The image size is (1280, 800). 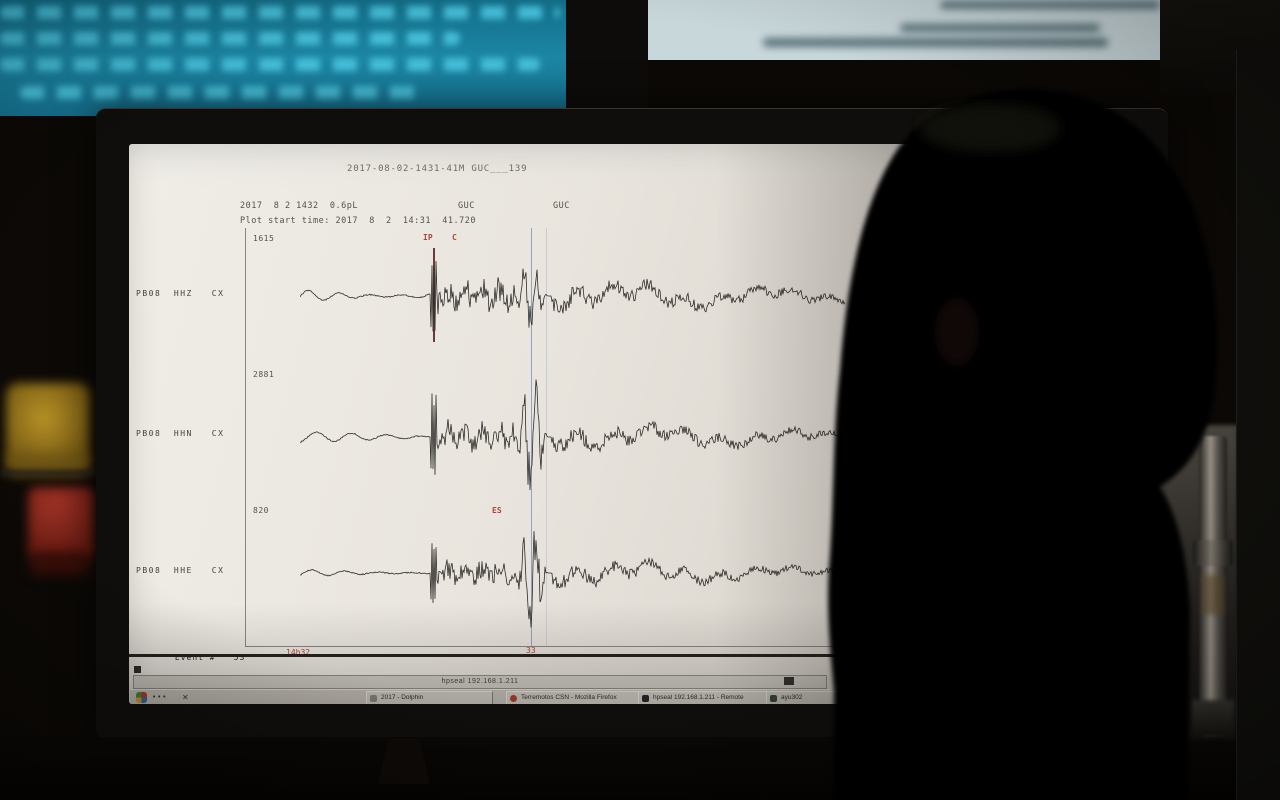 What do you see at coordinates (61, 523) in the screenshot?
I see `shelf-object-red` at bounding box center [61, 523].